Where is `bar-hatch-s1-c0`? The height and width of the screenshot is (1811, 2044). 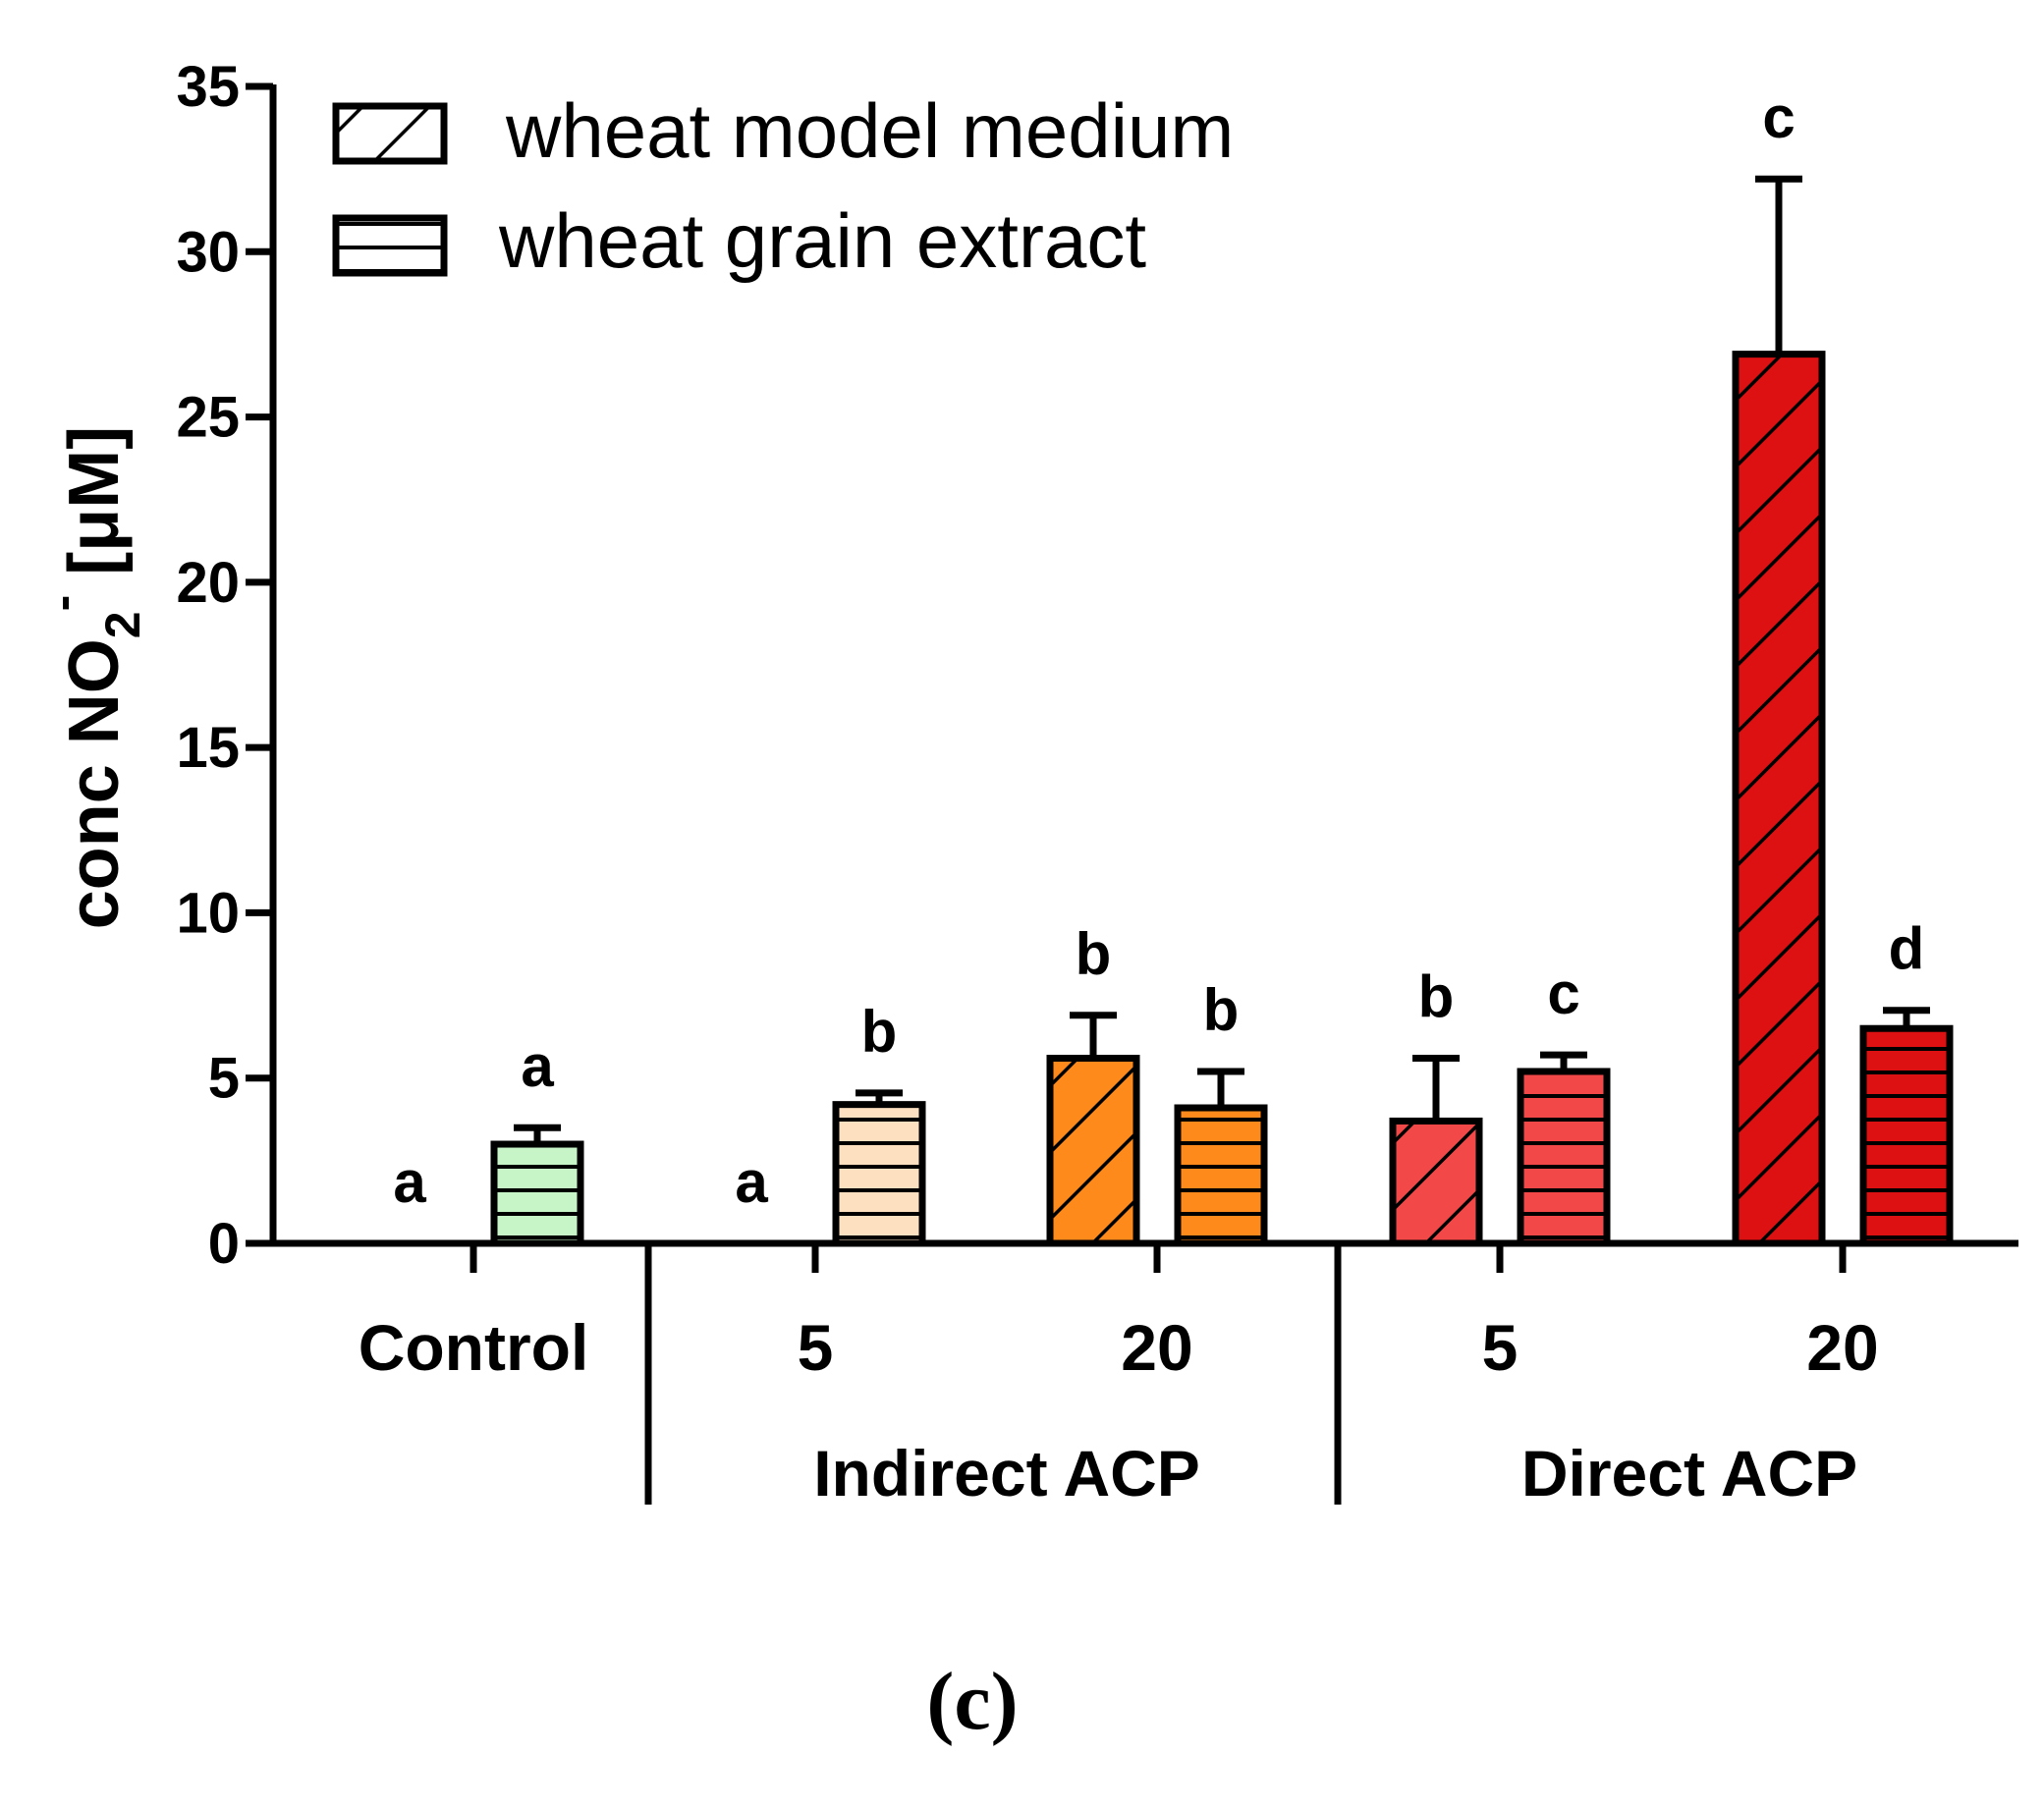 bar-hatch-s1-c0 is located at coordinates (537, 1193).